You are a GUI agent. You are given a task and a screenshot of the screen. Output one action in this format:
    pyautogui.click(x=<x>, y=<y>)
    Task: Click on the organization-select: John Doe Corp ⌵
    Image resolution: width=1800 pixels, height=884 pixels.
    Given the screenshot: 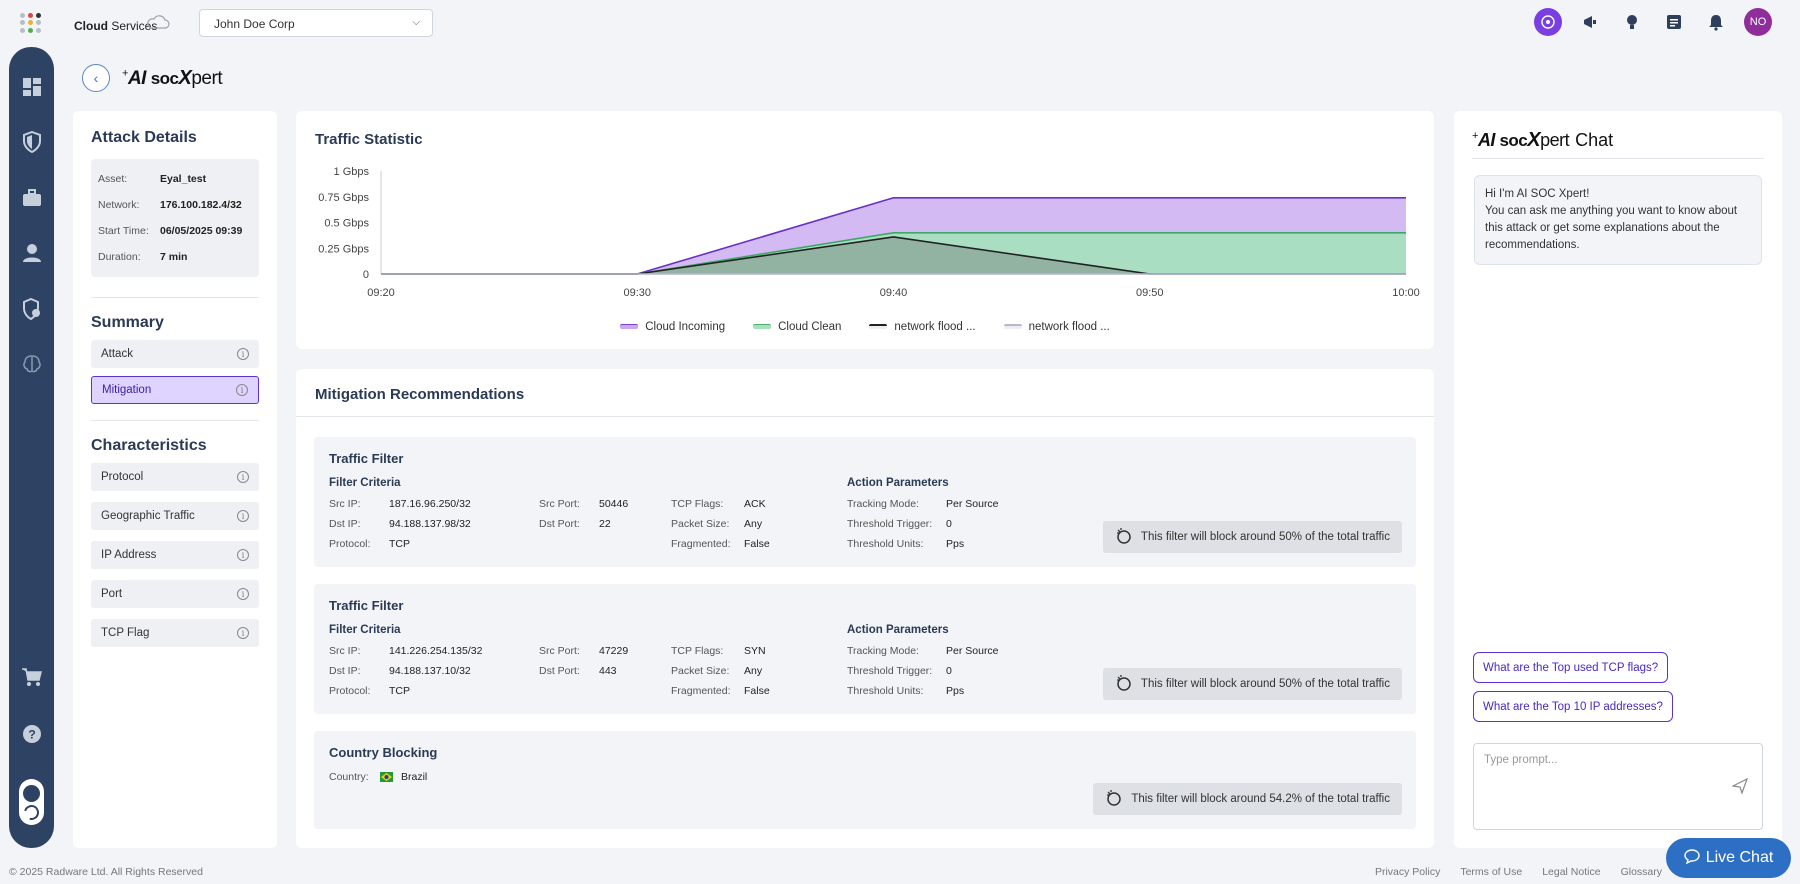 What is the action you would take?
    pyautogui.click(x=316, y=23)
    